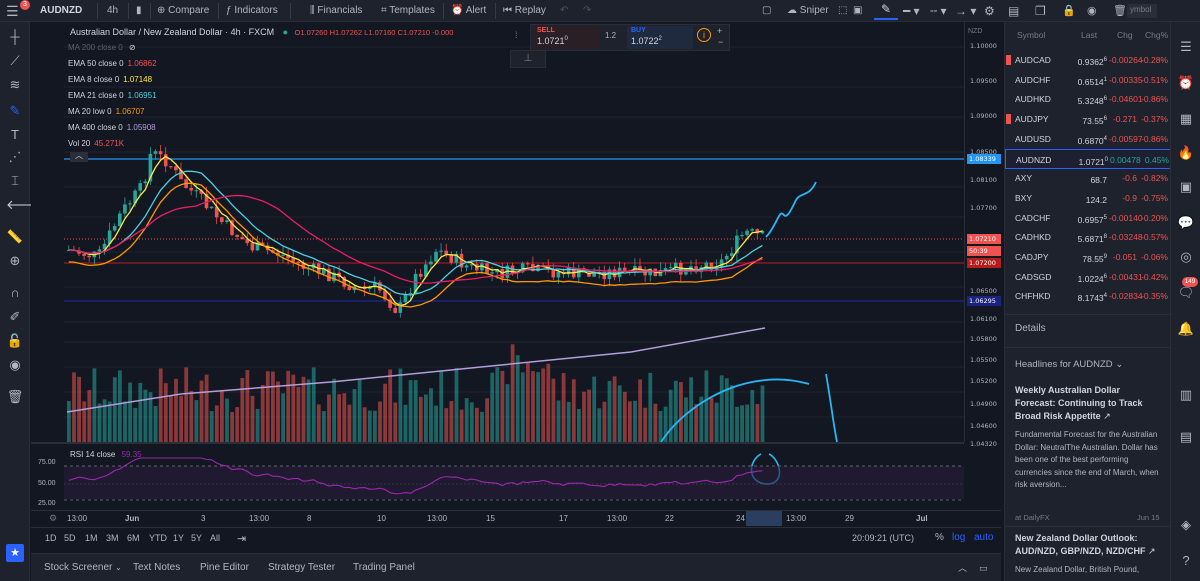  I want to click on eye-icon: ◉, so click(1092, 11).